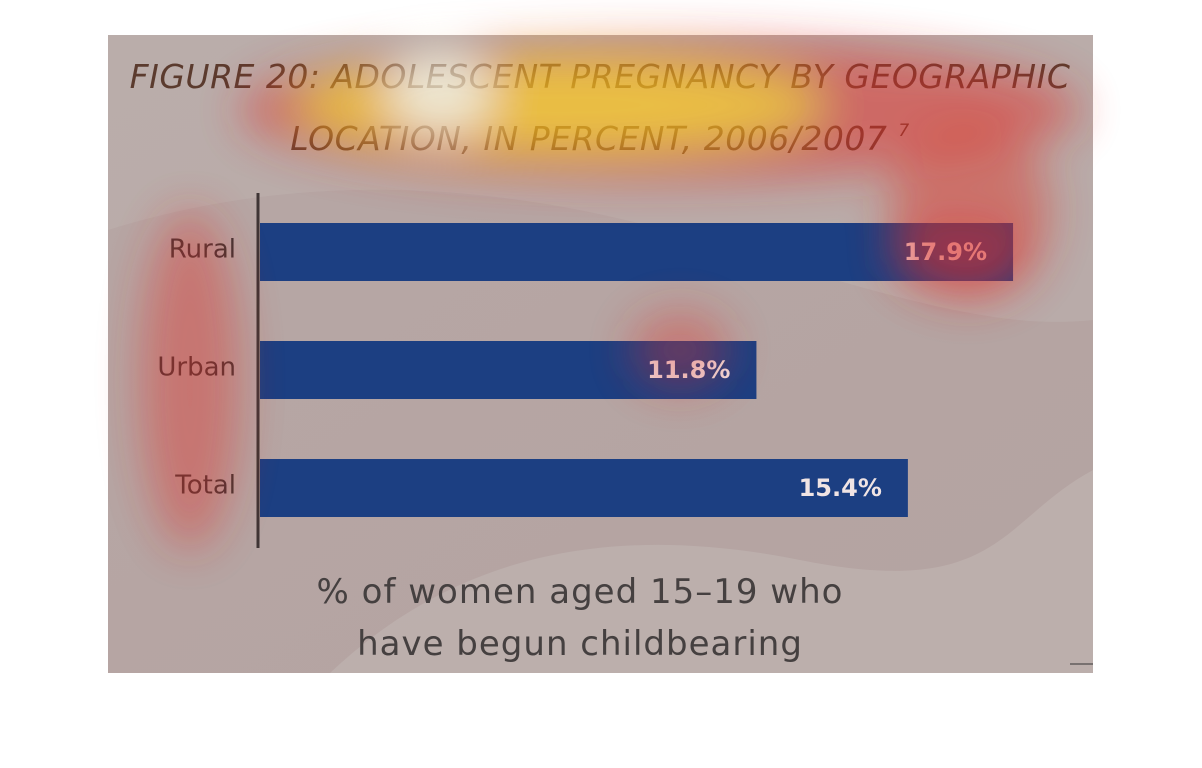 Image resolution: width=1202 pixels, height=768 pixels. What do you see at coordinates (840, 488) in the screenshot?
I see `data-label: 15.4%` at bounding box center [840, 488].